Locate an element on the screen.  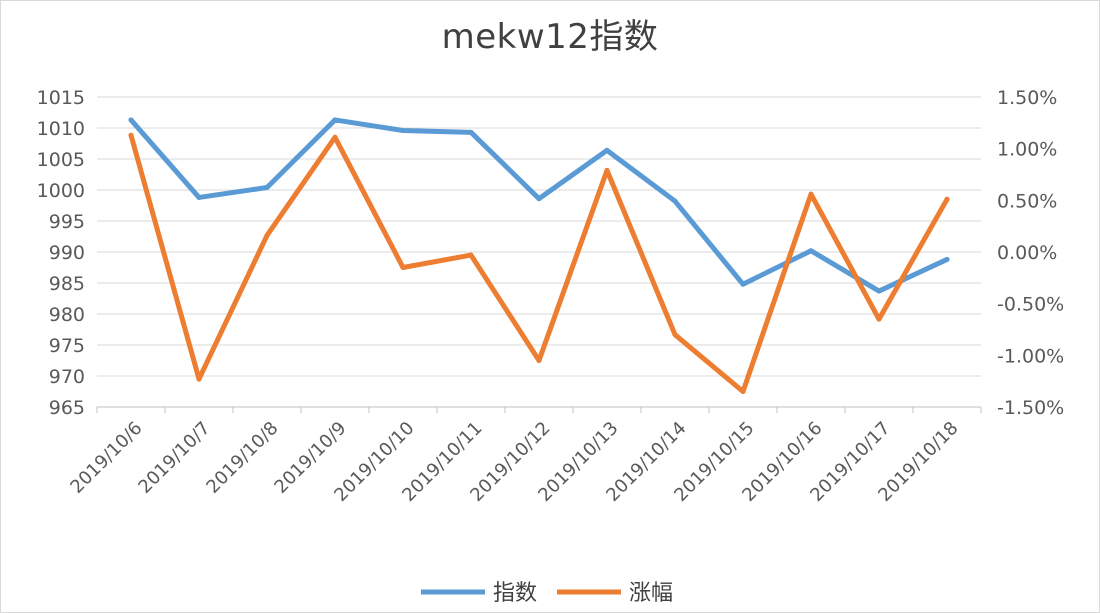
x-axis-tick-label: 2019/10/6 is located at coordinates (106, 458).